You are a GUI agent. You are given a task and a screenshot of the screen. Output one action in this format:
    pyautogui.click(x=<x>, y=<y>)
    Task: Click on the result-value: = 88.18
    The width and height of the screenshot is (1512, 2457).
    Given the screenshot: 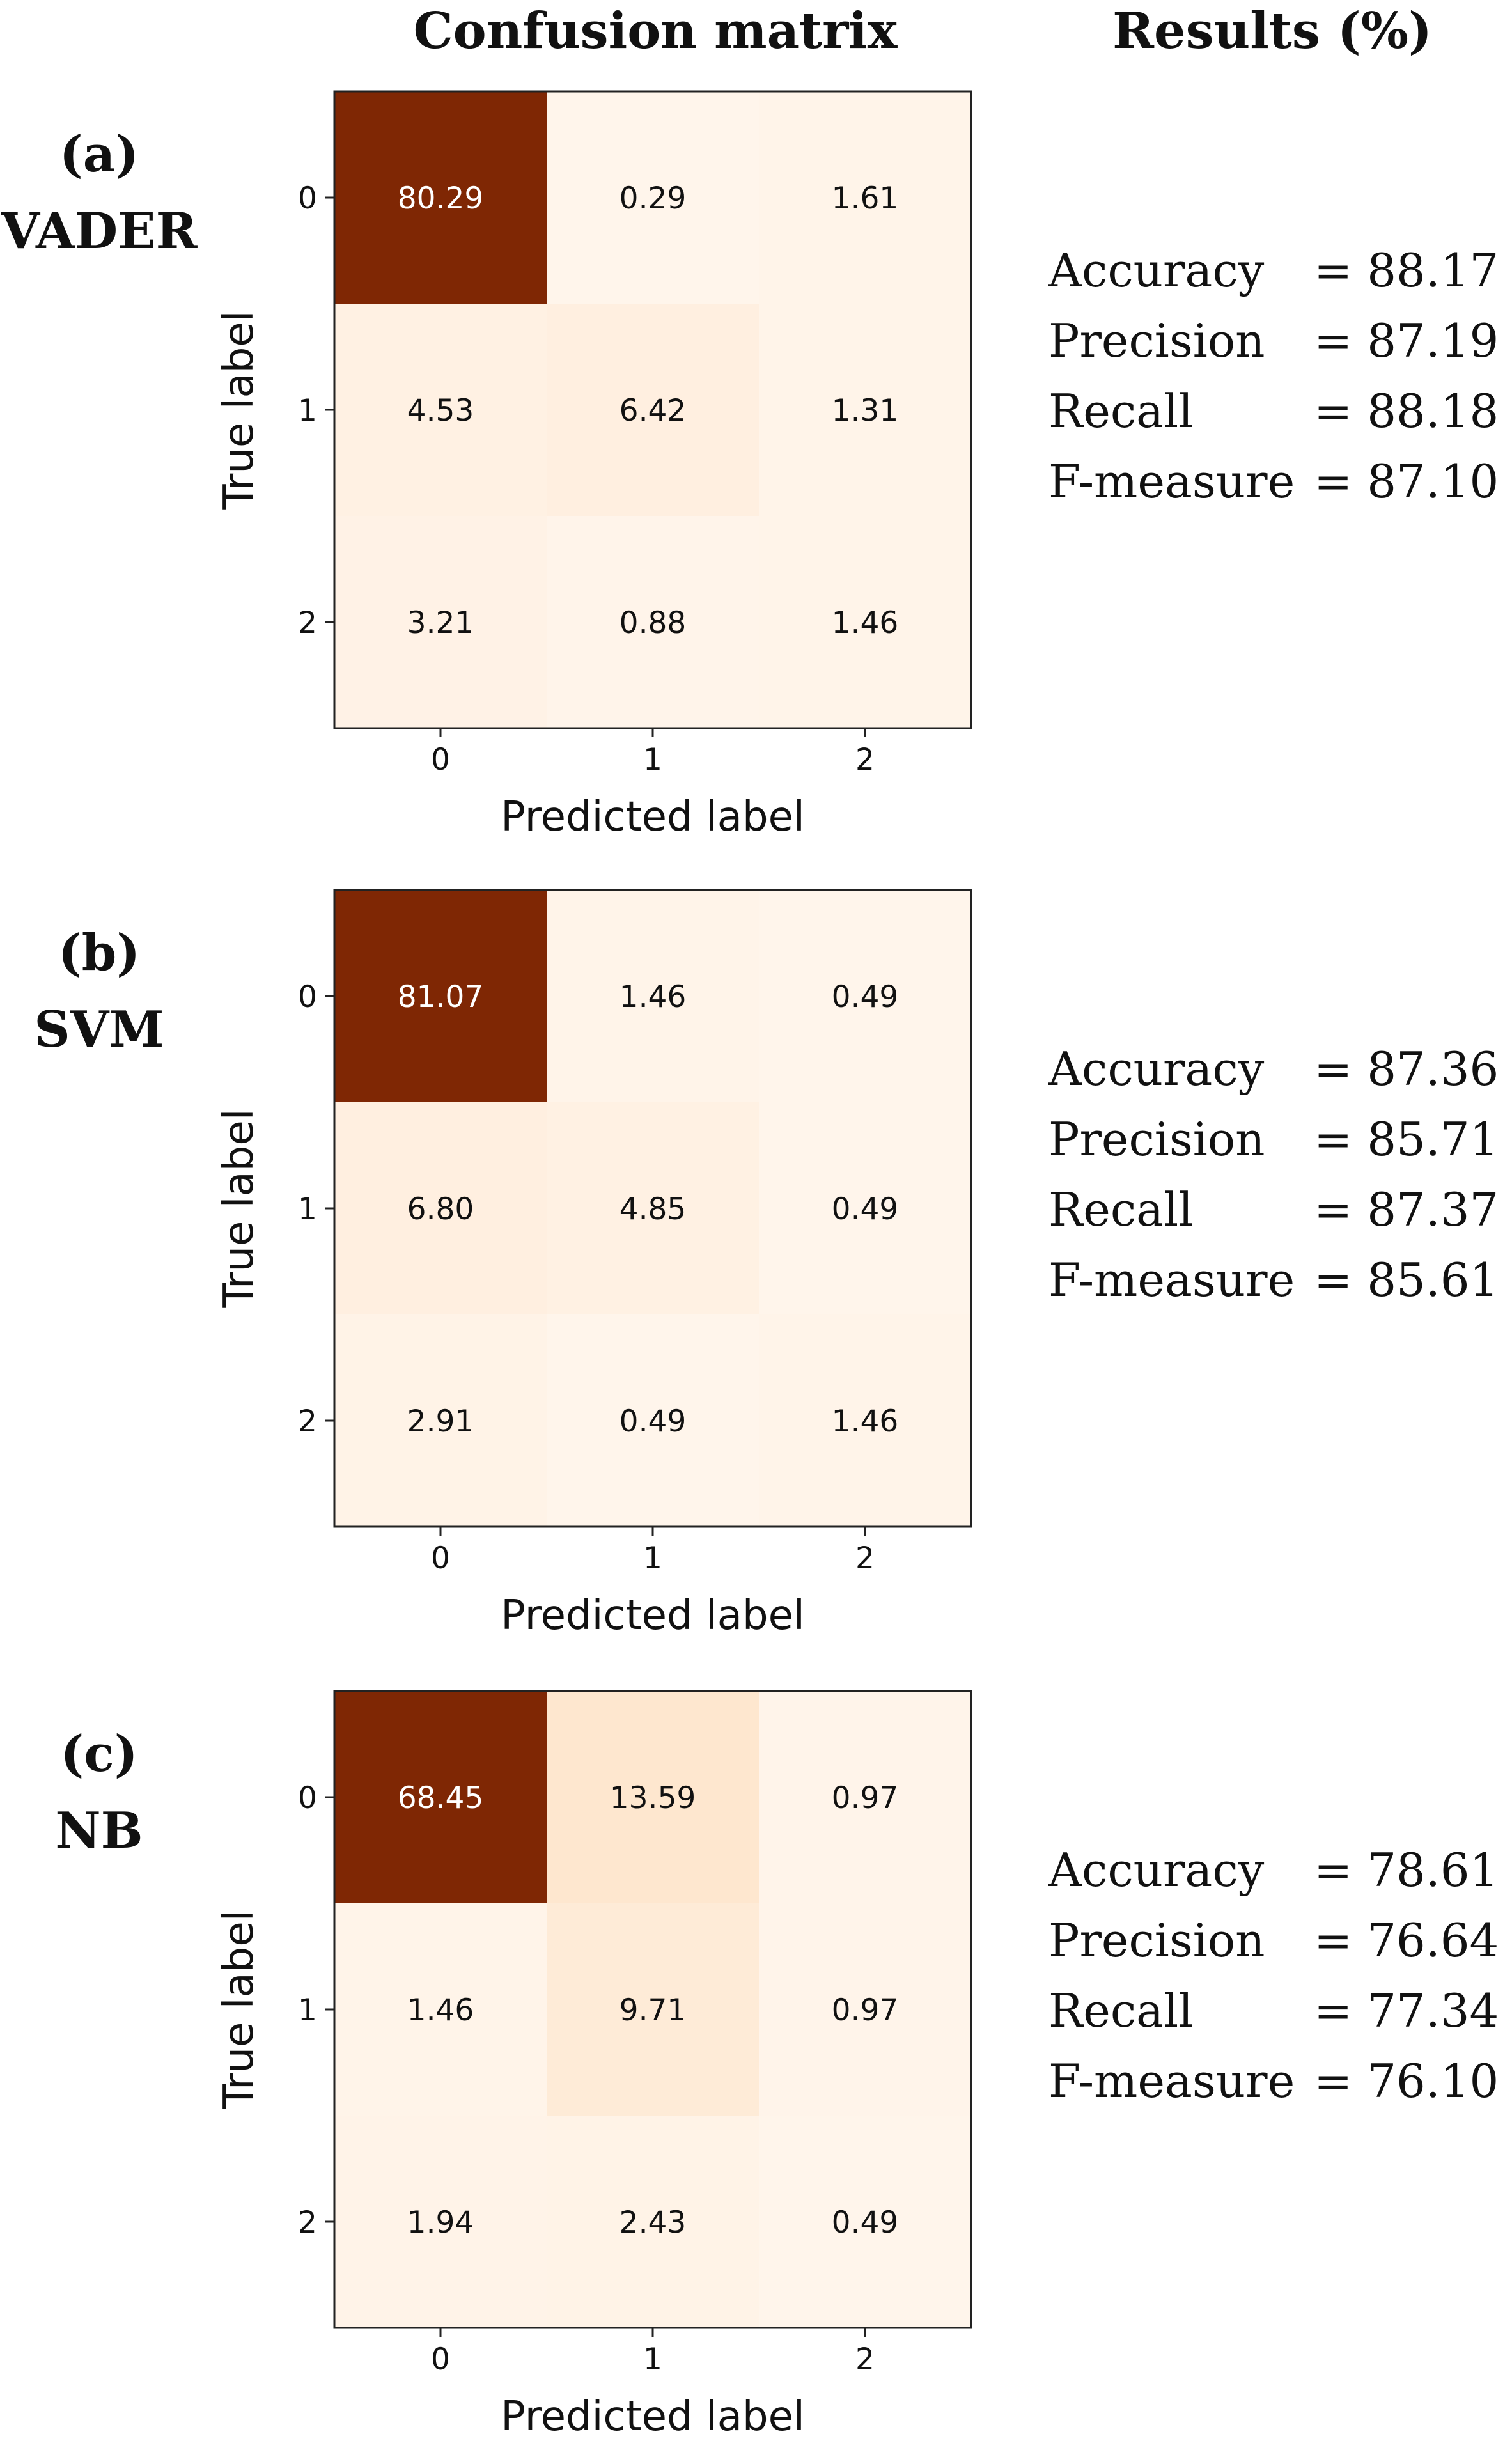 What is the action you would take?
    pyautogui.click(x=1406, y=411)
    